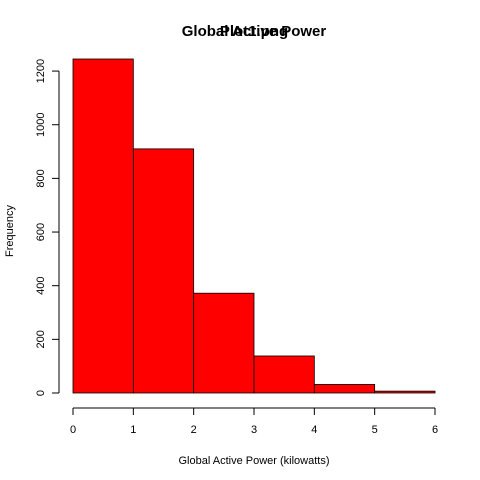 The height and width of the screenshot is (480, 480). What do you see at coordinates (41, 71) in the screenshot?
I see `y-tick-label-6: 1200` at bounding box center [41, 71].